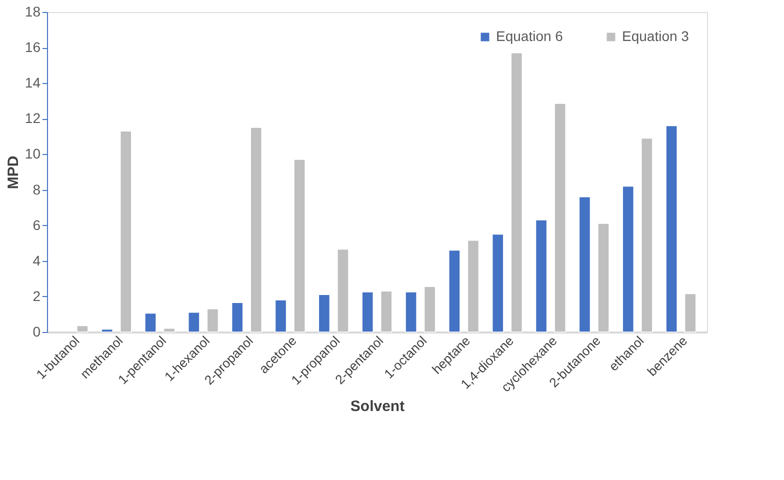  I want to click on y-tick-label: 10, so click(32, 154).